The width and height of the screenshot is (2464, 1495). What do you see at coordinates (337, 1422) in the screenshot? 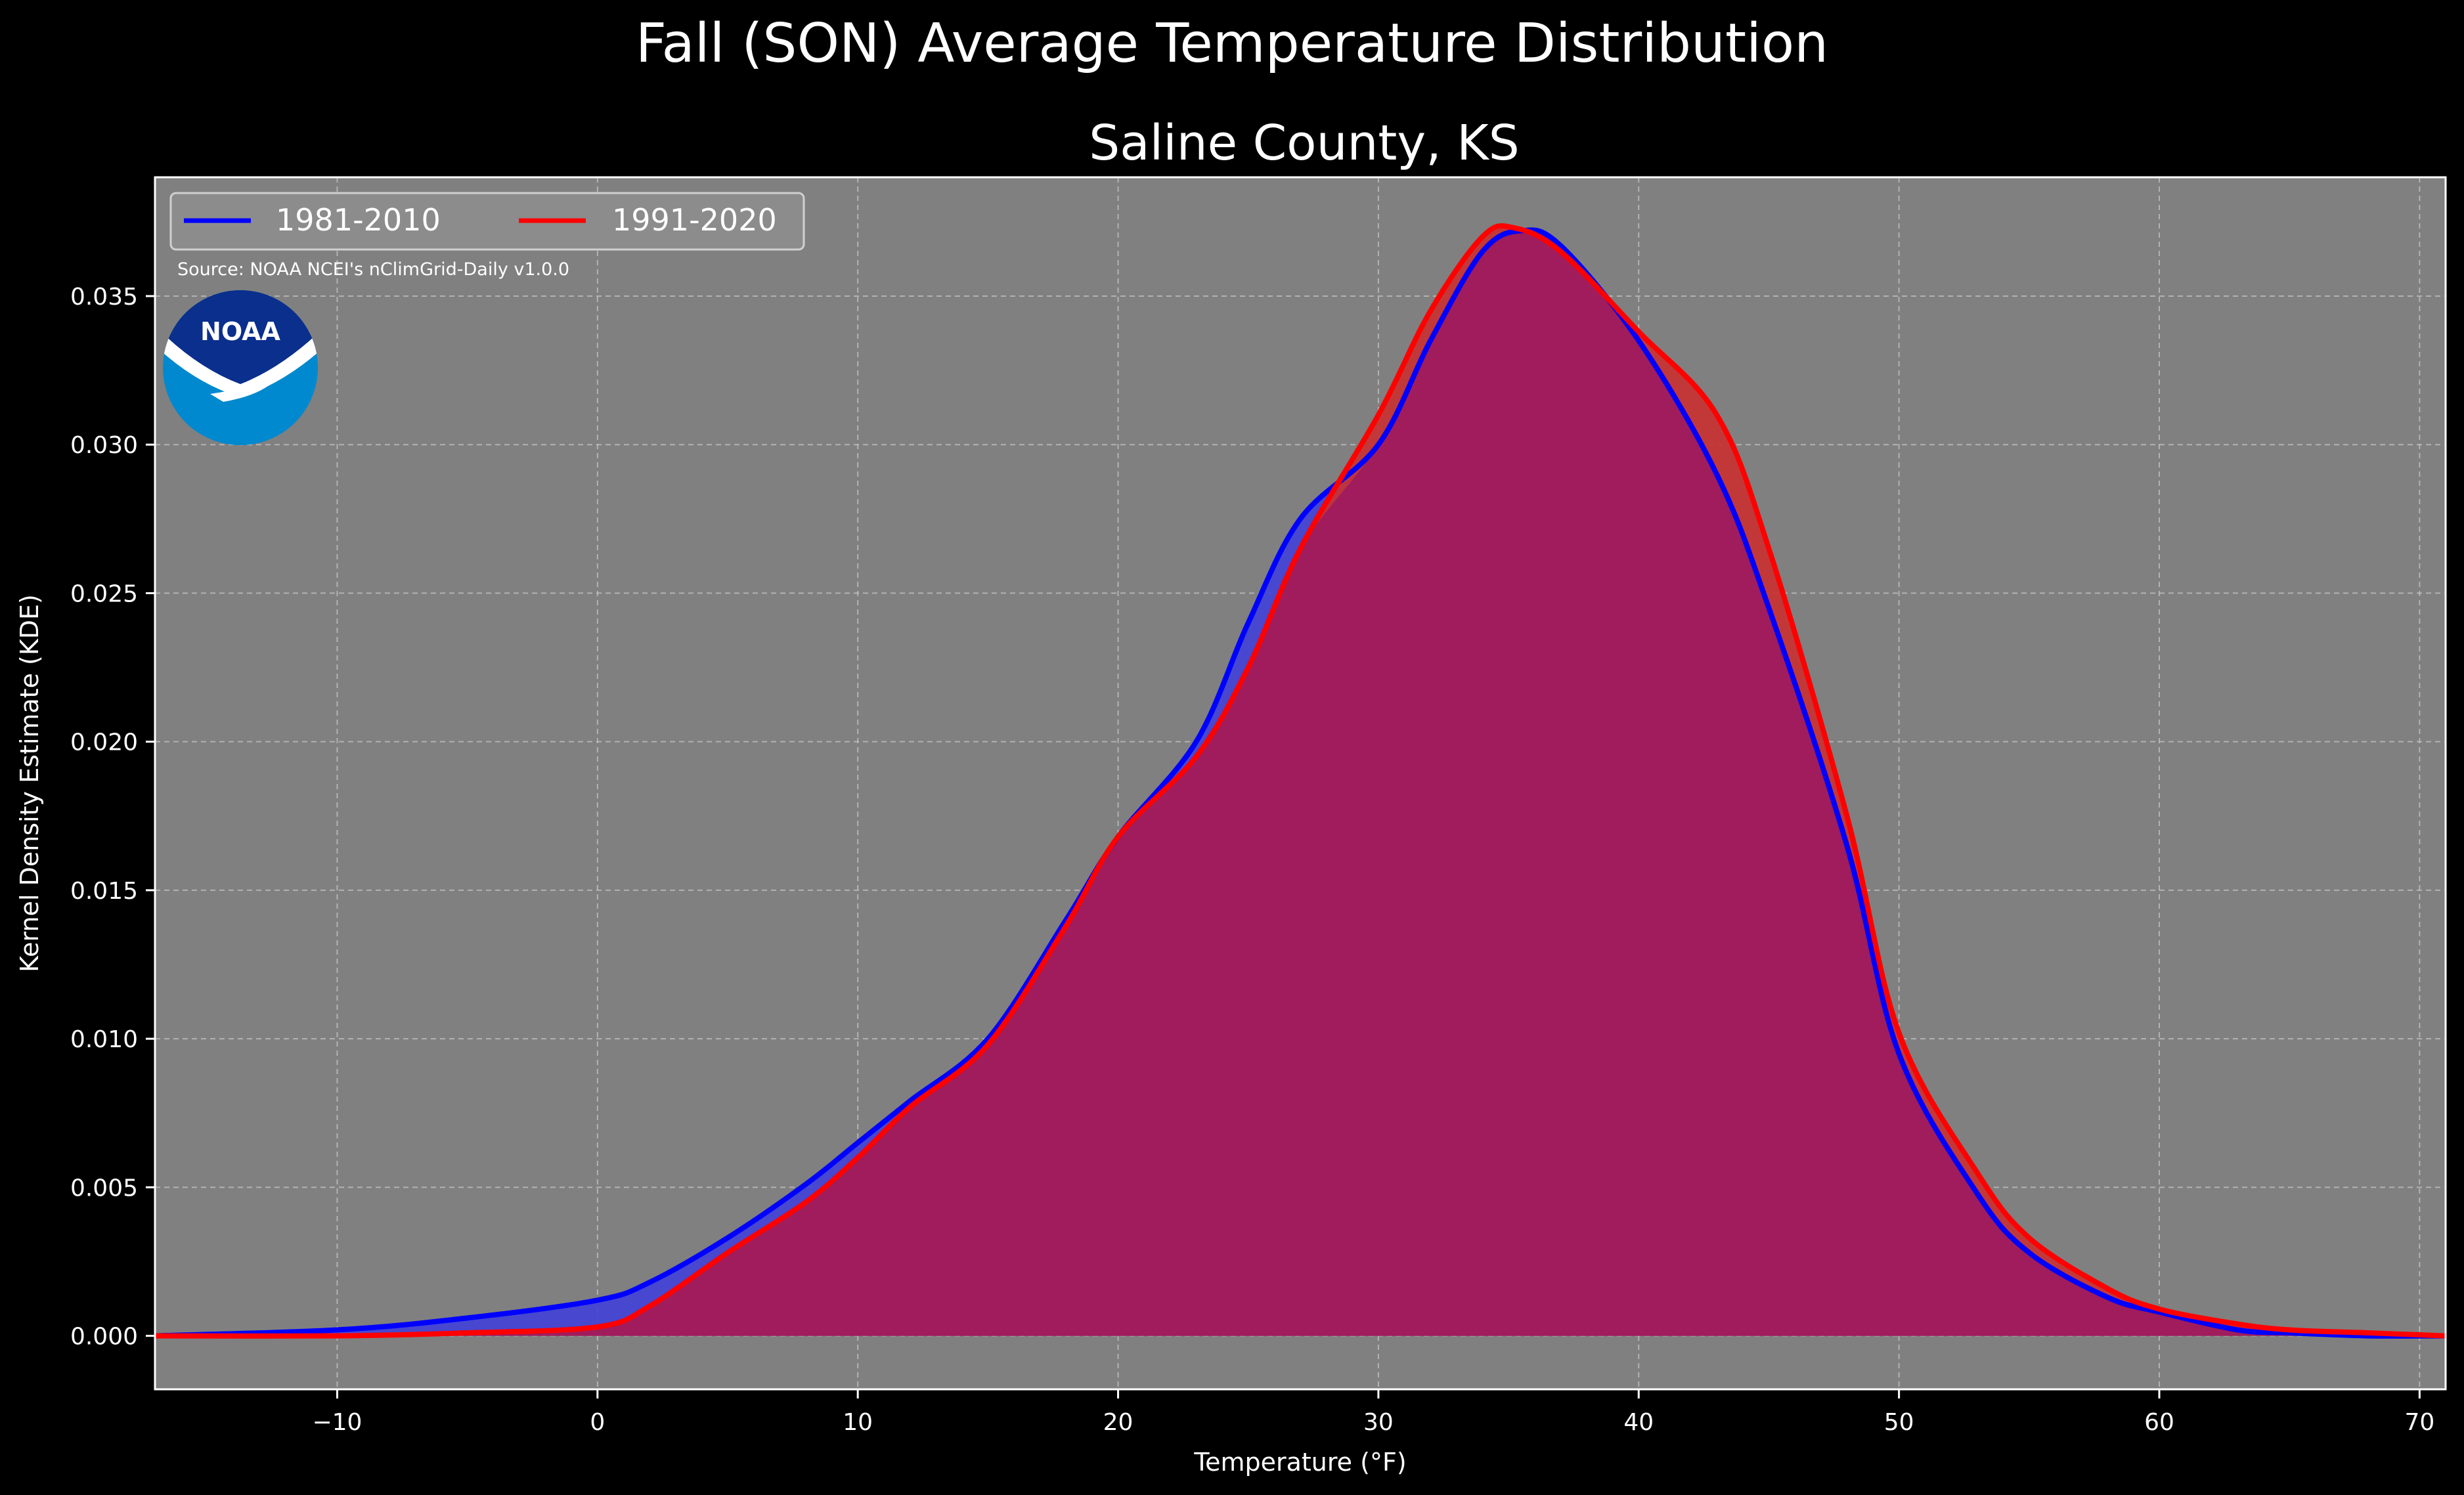
I see `x-tick-label-0: −10` at bounding box center [337, 1422].